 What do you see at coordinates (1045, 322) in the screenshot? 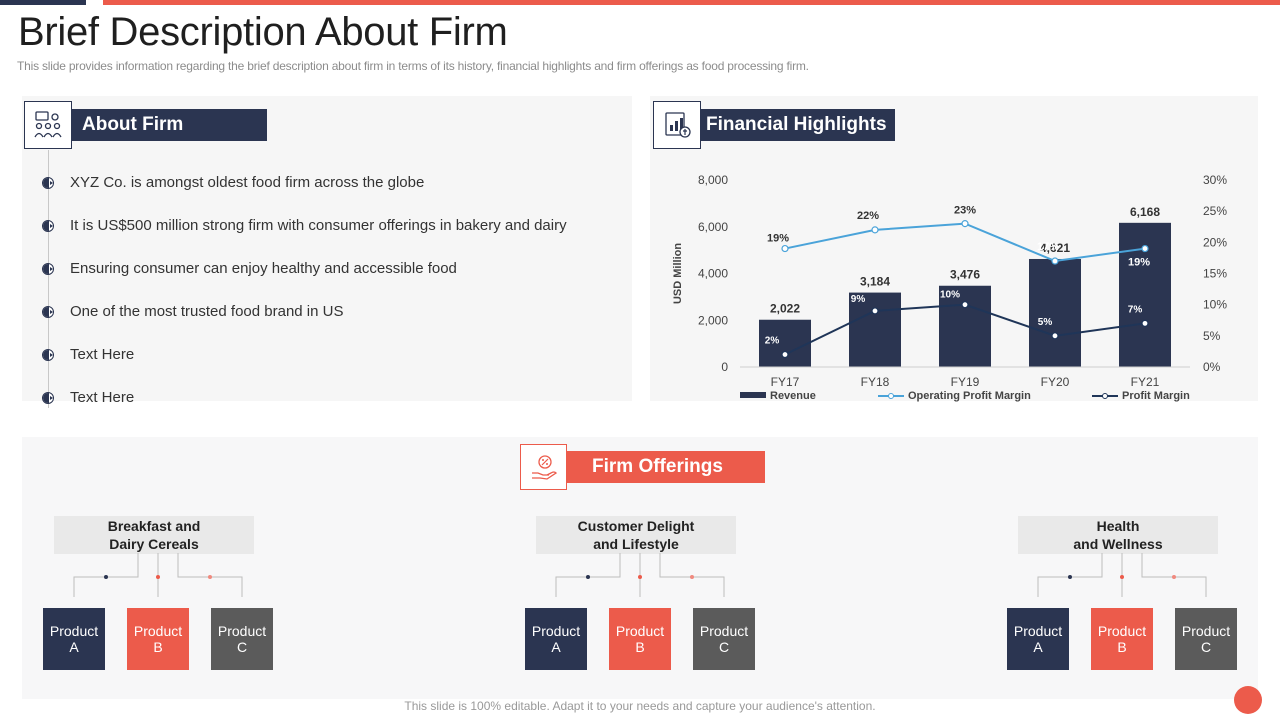
I see `profit-margin-data-label: 5%` at bounding box center [1045, 322].